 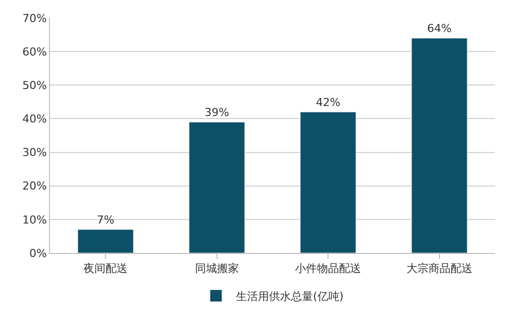 I want to click on y-tick-label: 60%, so click(x=34, y=51).